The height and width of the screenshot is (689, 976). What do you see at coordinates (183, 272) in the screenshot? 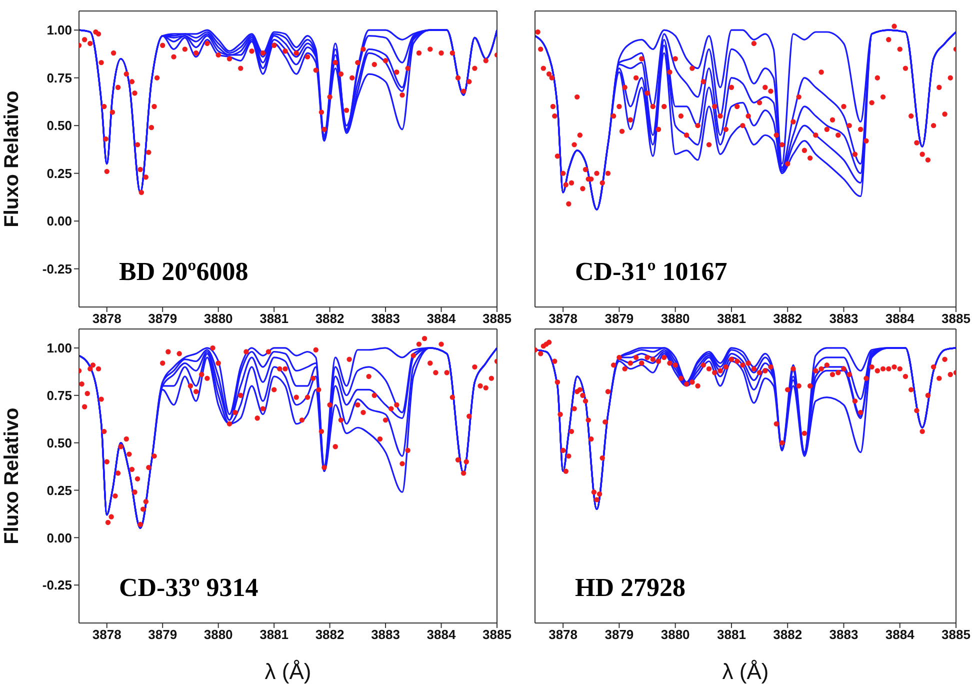
I see `annotation: BD 20º6008` at bounding box center [183, 272].